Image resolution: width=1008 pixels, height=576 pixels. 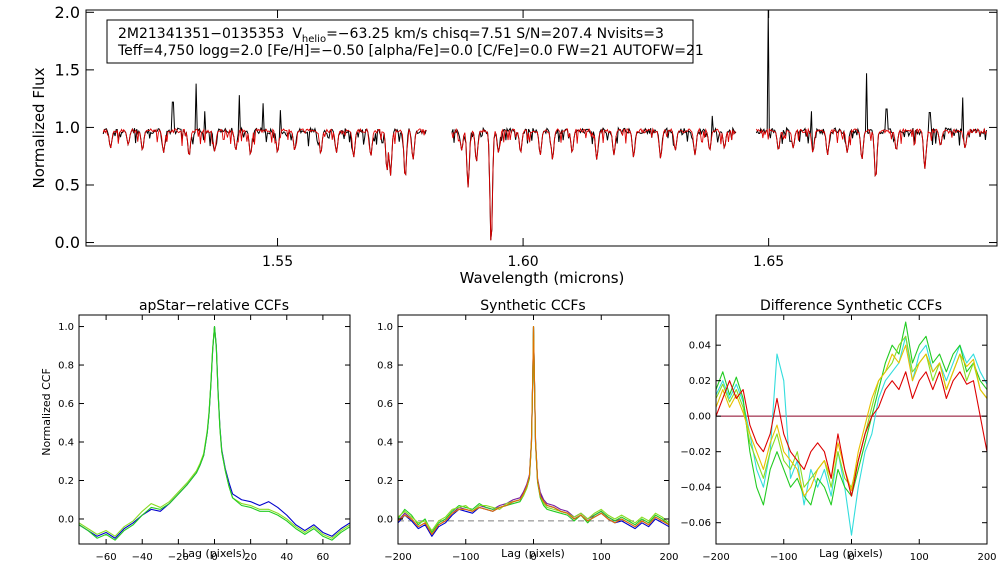 What do you see at coordinates (532, 306) in the screenshot?
I see `synthetic-ccf-title: Synthetic CCFs` at bounding box center [532, 306].